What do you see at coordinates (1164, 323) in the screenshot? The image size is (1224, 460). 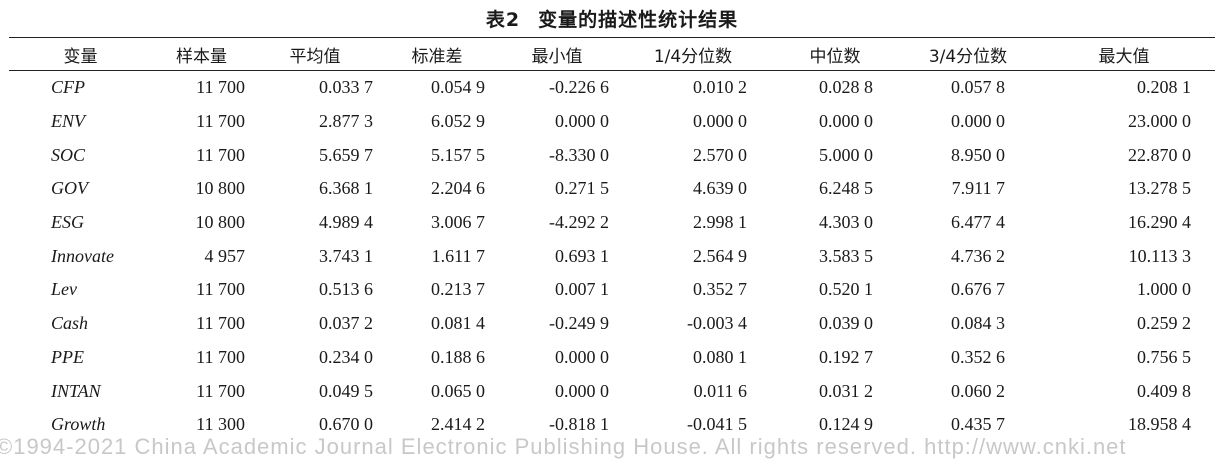 I see `max-cell: 0.259 2` at bounding box center [1164, 323].